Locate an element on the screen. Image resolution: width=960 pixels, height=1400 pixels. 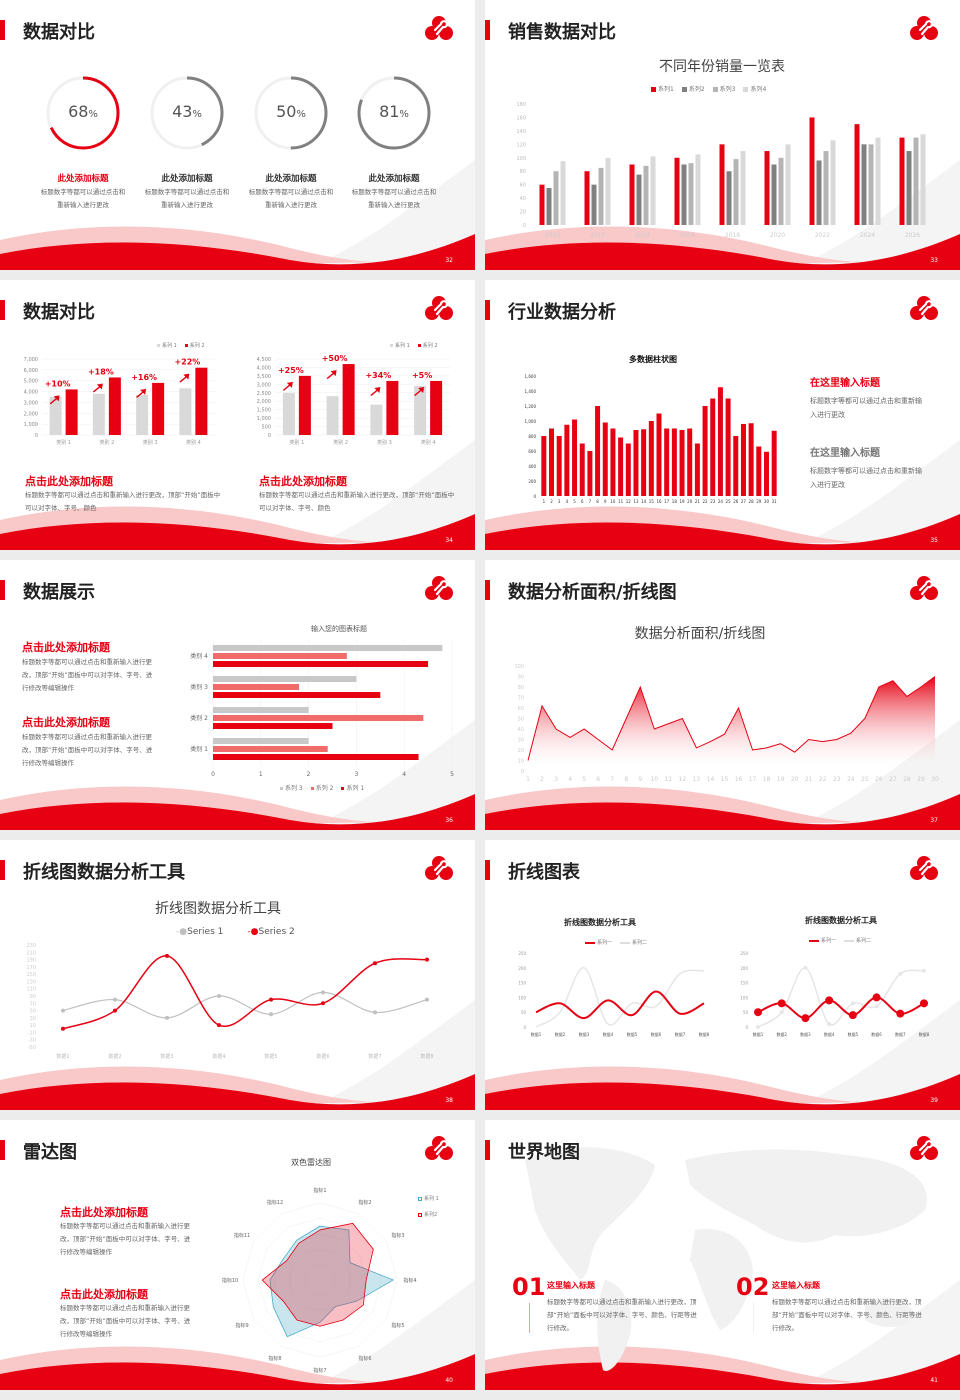
x-tick-label: 3 is located at coordinates (356, 774).